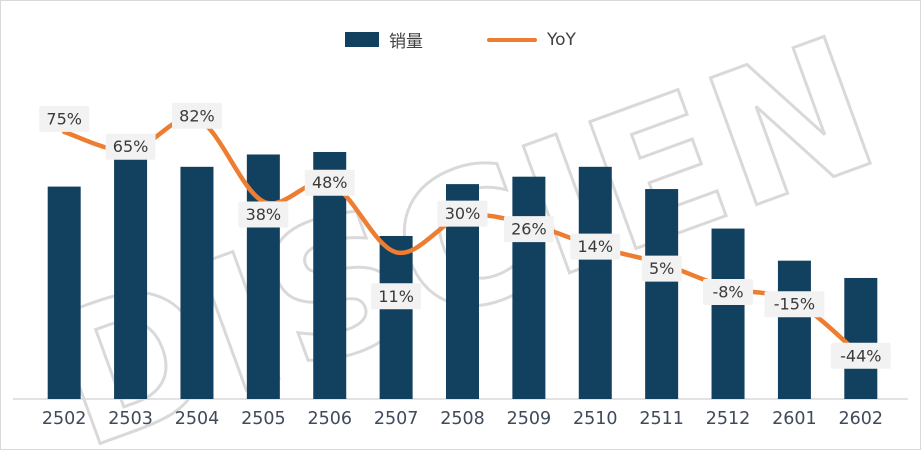 The image size is (921, 450). What do you see at coordinates (861, 419) in the screenshot?
I see `x-tick-2602: 2602` at bounding box center [861, 419].